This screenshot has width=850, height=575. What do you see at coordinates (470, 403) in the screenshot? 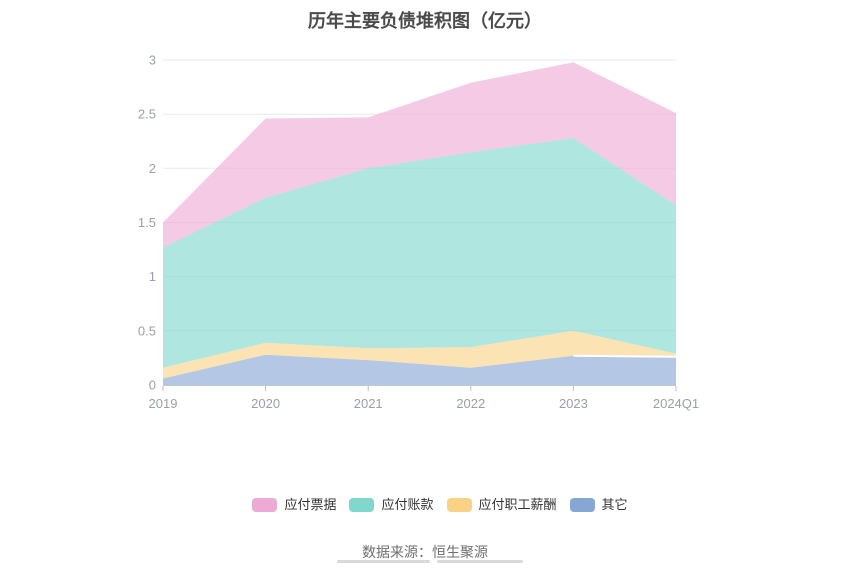
I see `x-axis-label: 2022` at bounding box center [470, 403].